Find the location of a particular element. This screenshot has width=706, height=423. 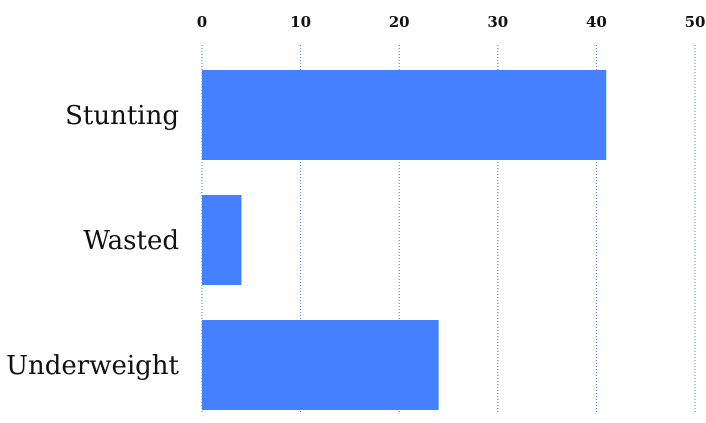

category-label-underweight: Underweight is located at coordinates (92, 366).